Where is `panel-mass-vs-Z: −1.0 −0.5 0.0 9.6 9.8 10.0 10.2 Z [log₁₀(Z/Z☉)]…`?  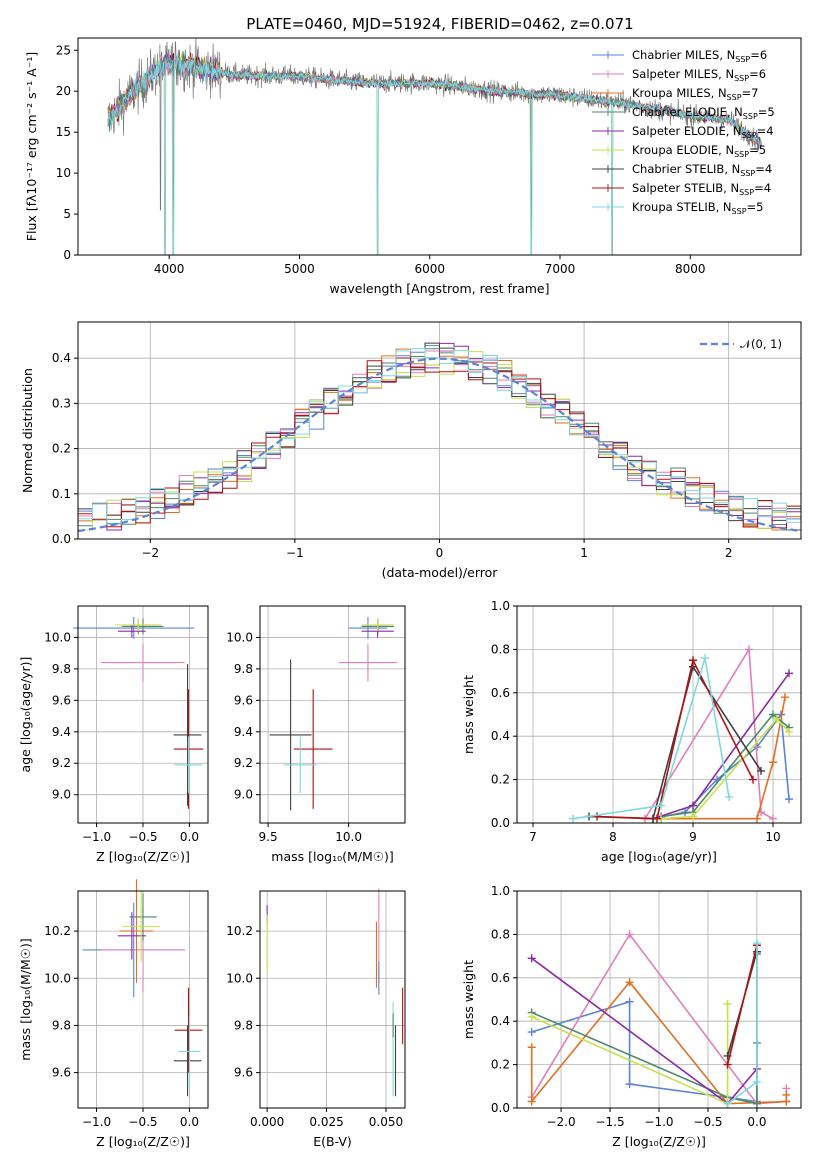 panel-mass-vs-Z: −1.0 −0.5 0.0 9.6 9.8 10.0 10.2 Z [log₁₀(Z/Z☉)]… is located at coordinates (113, 1014).